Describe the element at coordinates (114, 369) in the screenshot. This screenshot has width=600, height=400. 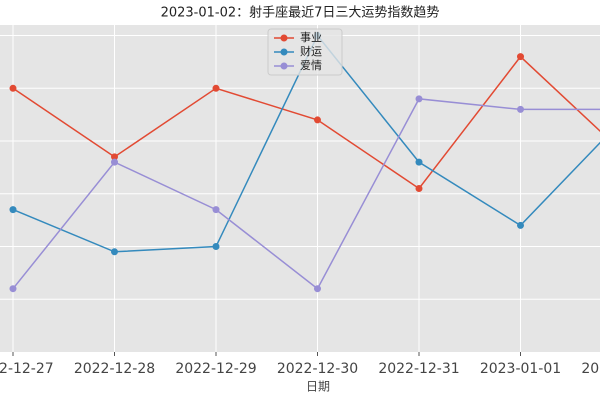
I see `x-tick-label: 2022-12-28` at that location.